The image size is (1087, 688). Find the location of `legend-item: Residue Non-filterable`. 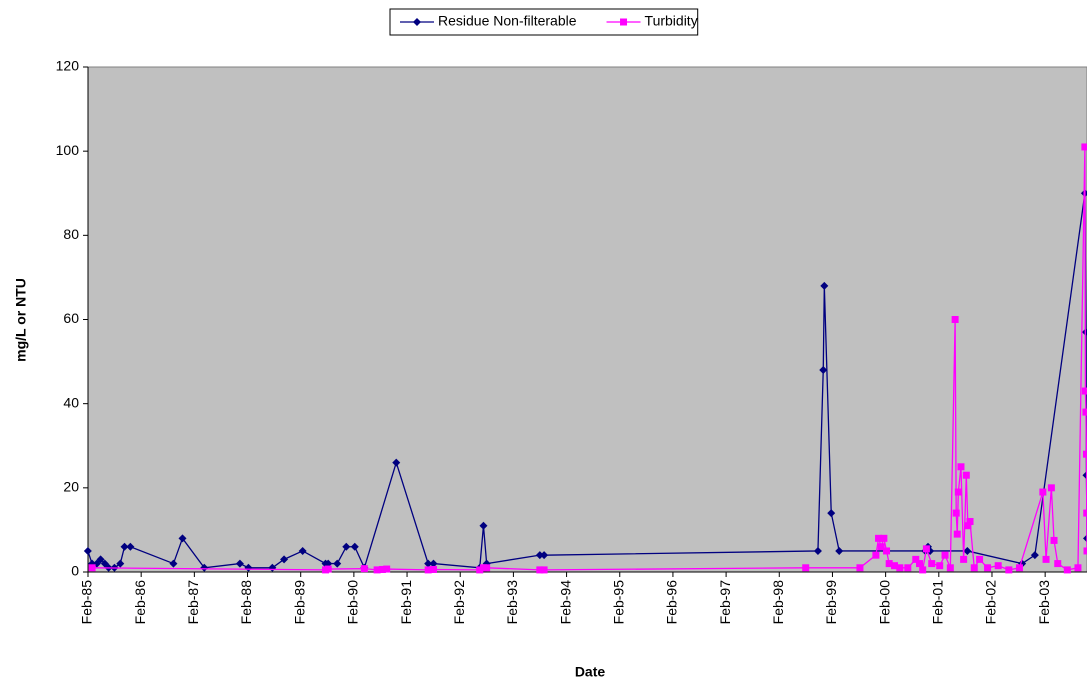

legend-item: Residue Non-filterable is located at coordinates (488, 21).